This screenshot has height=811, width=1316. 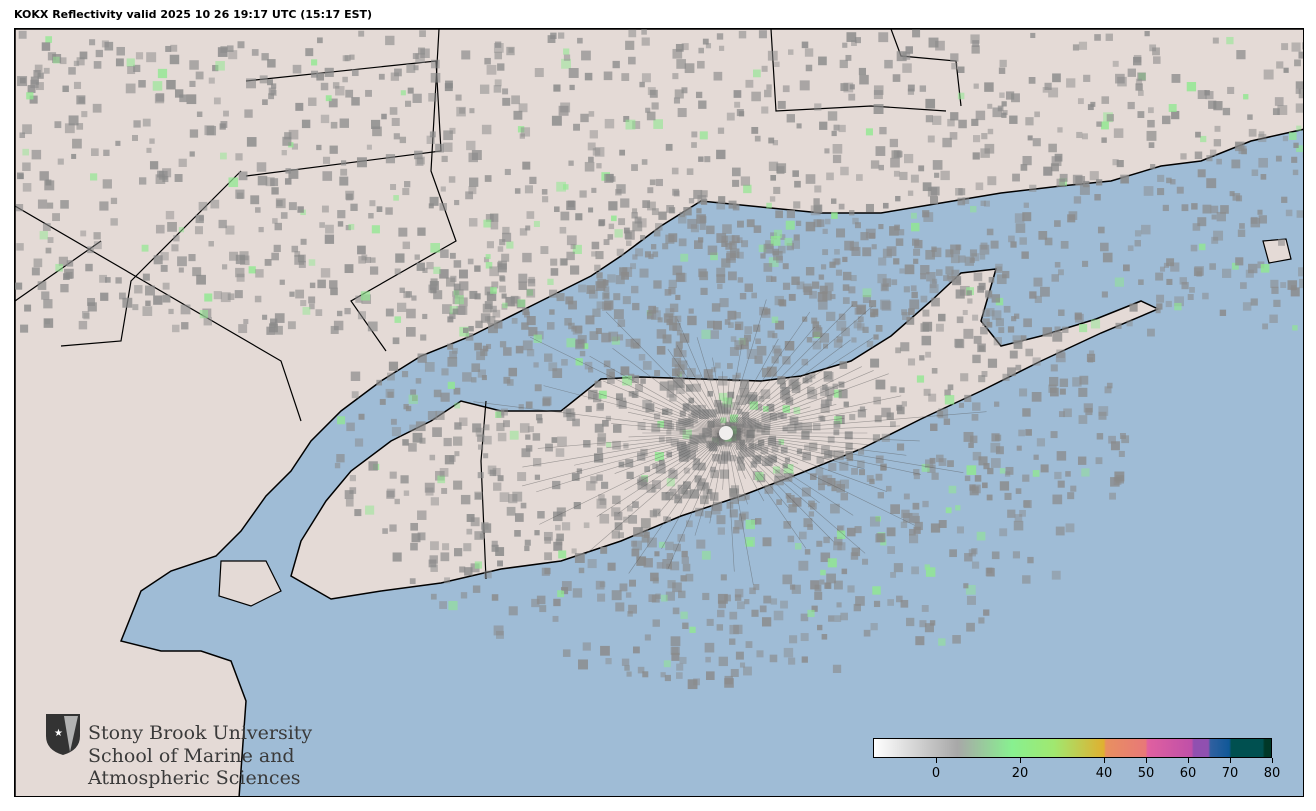 What do you see at coordinates (1230, 760) in the screenshot?
I see `colorbar-tick-mark` at bounding box center [1230, 760].